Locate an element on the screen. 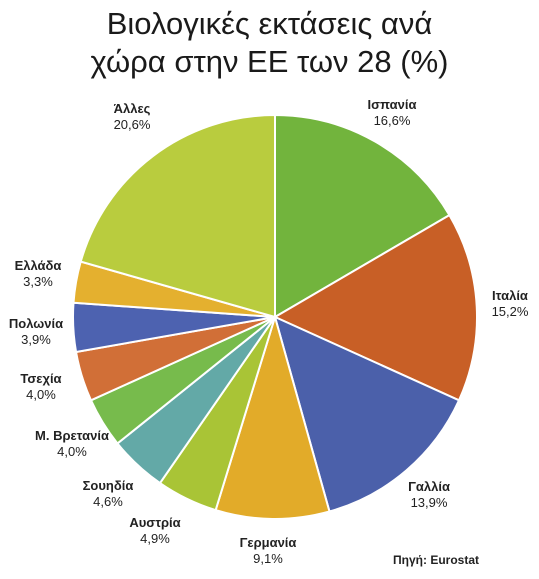 The image size is (539, 579). slice-value-label-11: 20,6% is located at coordinates (132, 124).